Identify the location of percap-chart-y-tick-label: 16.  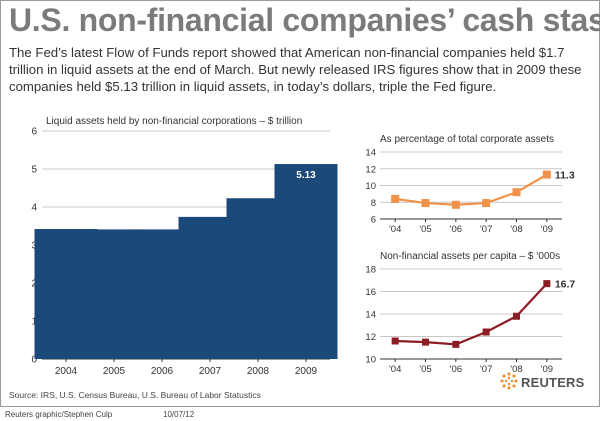
(370, 292).